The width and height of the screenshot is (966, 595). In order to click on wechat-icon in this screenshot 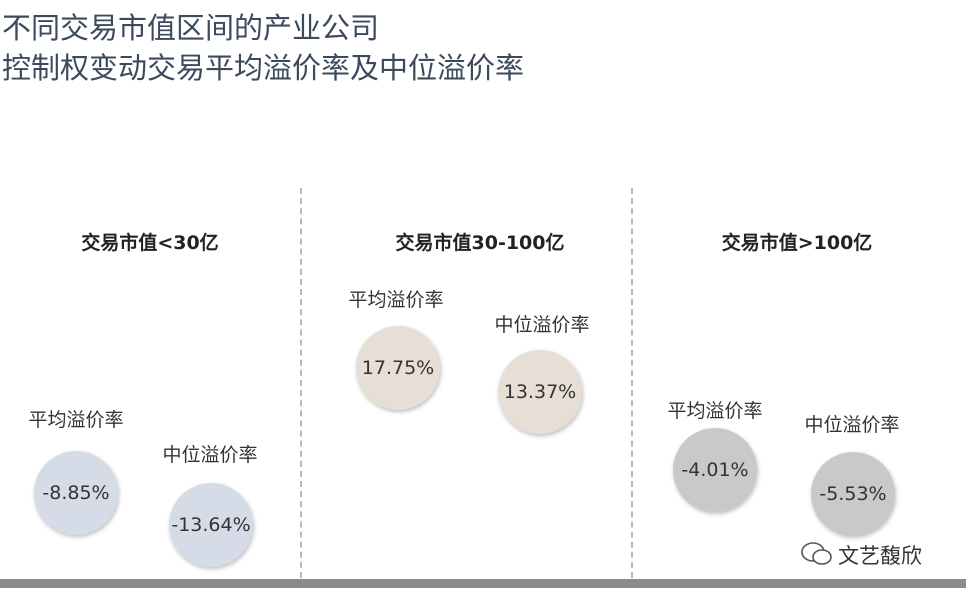, I will do `click(816, 553)`.